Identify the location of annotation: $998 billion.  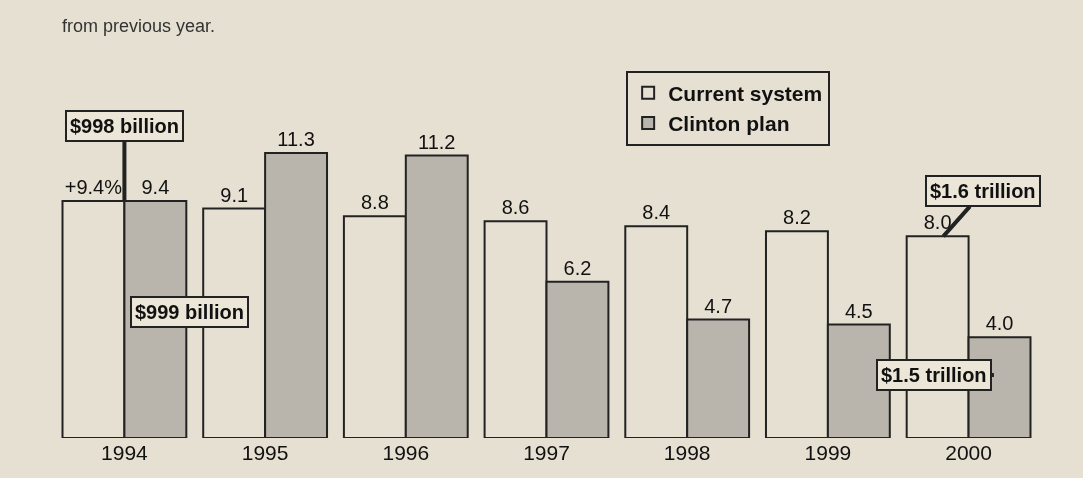
(124, 126).